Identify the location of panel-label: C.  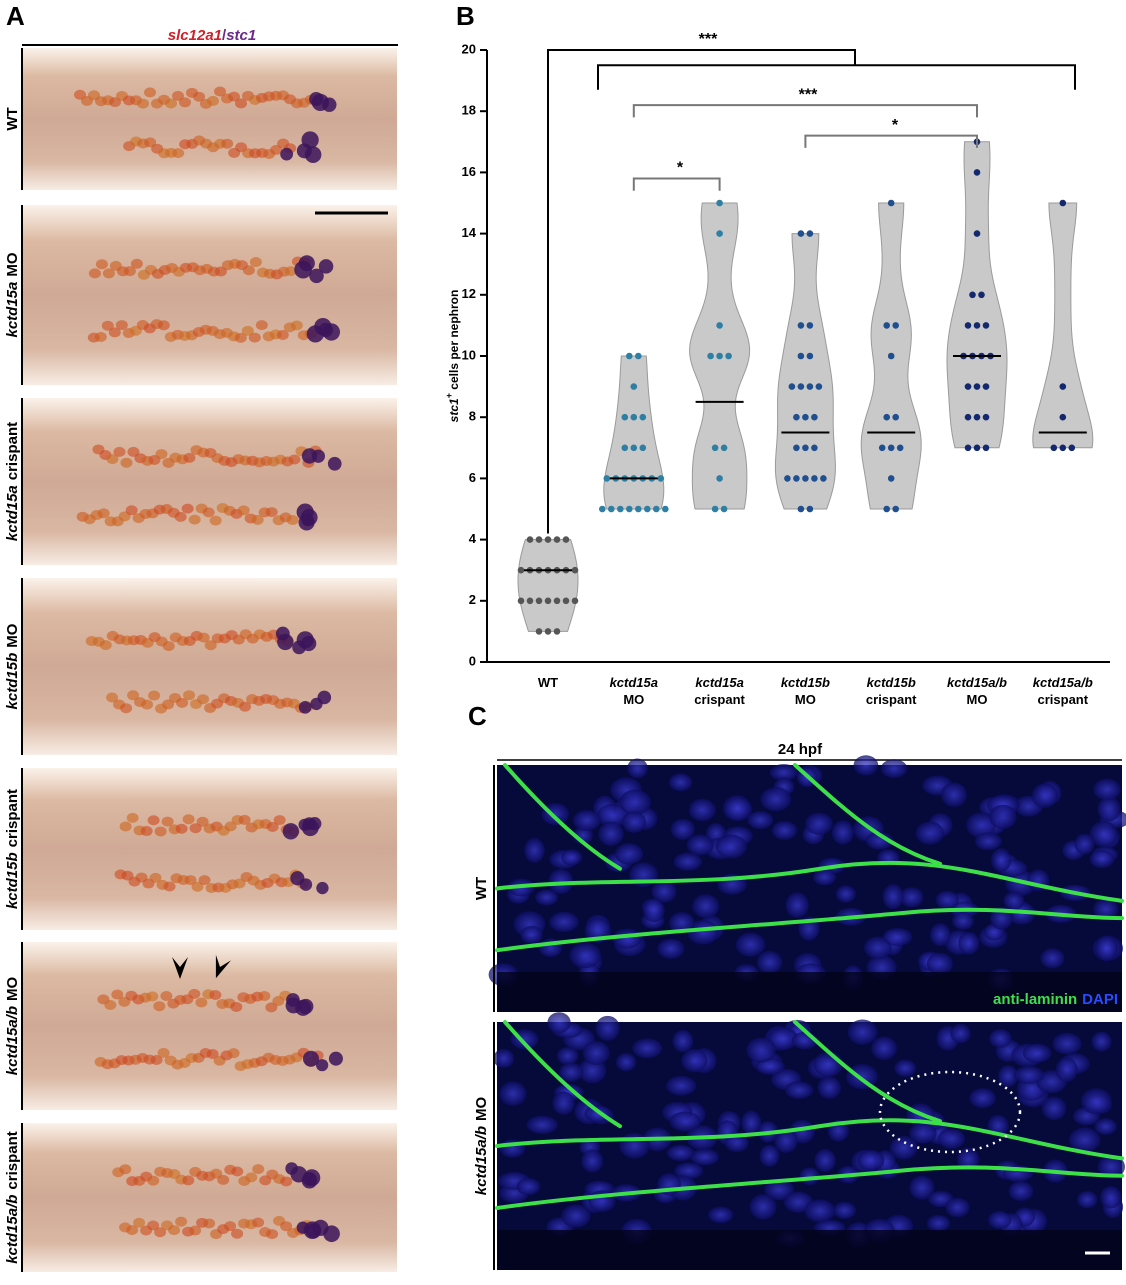
(477, 716).